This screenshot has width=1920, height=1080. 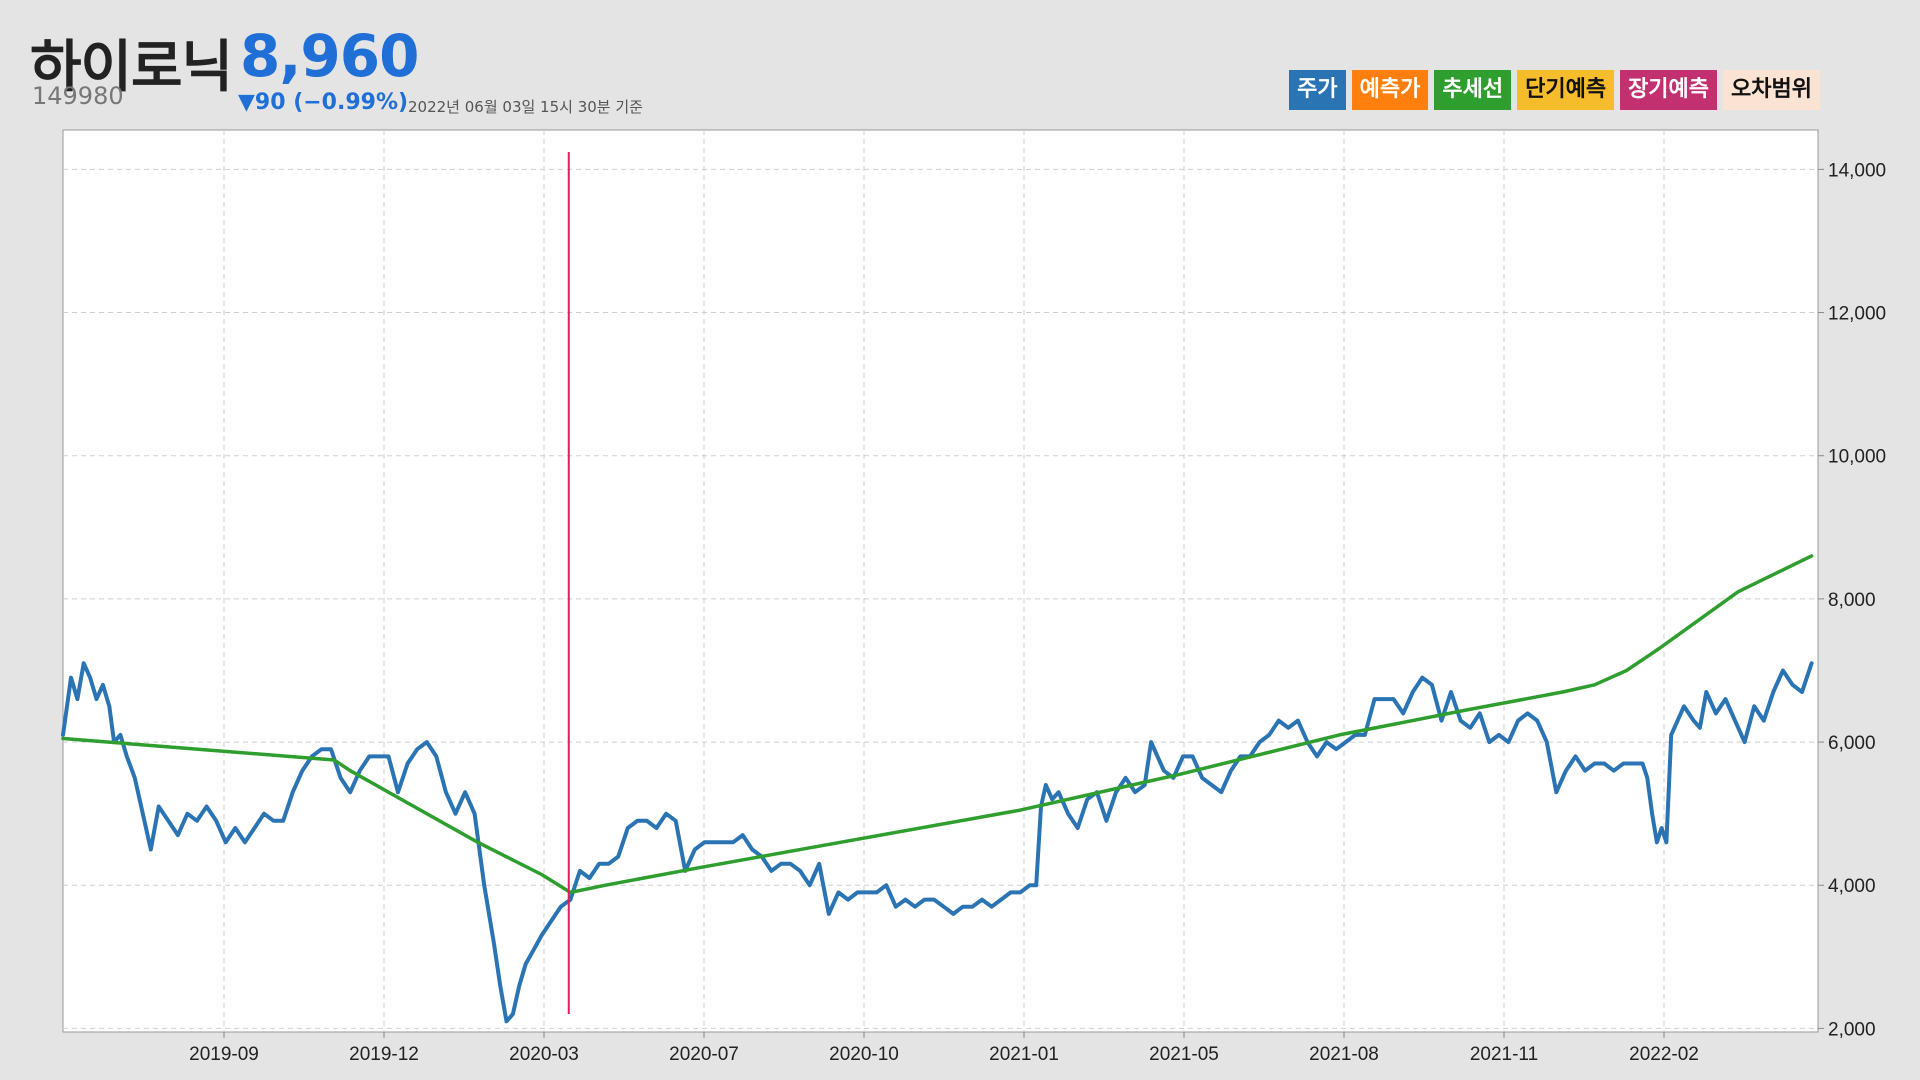 What do you see at coordinates (1852, 1029) in the screenshot?
I see `y-tick-label: 2,000` at bounding box center [1852, 1029].